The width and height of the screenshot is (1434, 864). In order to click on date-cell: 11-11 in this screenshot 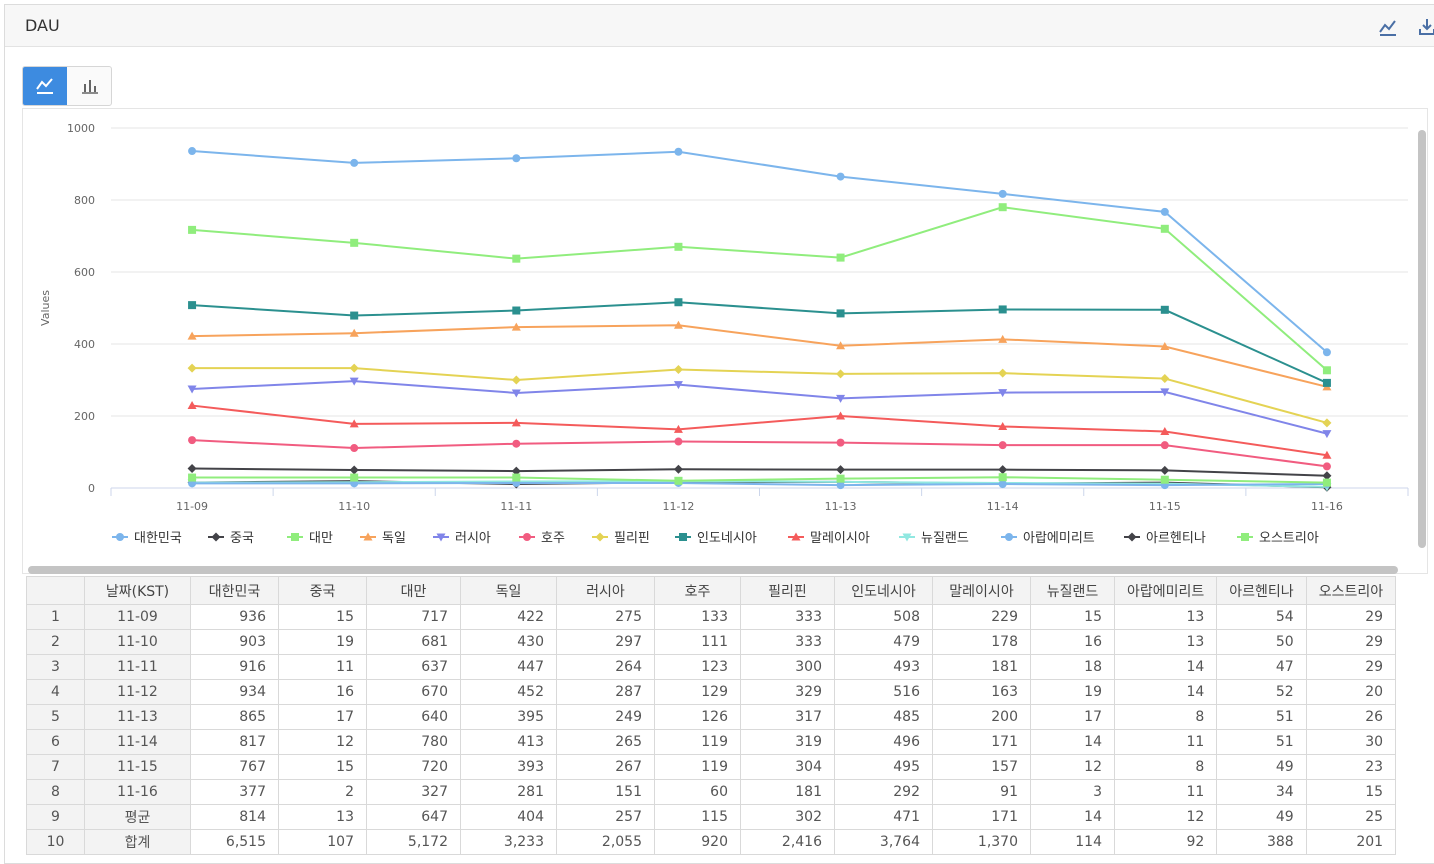, I will do `click(137, 667)`.